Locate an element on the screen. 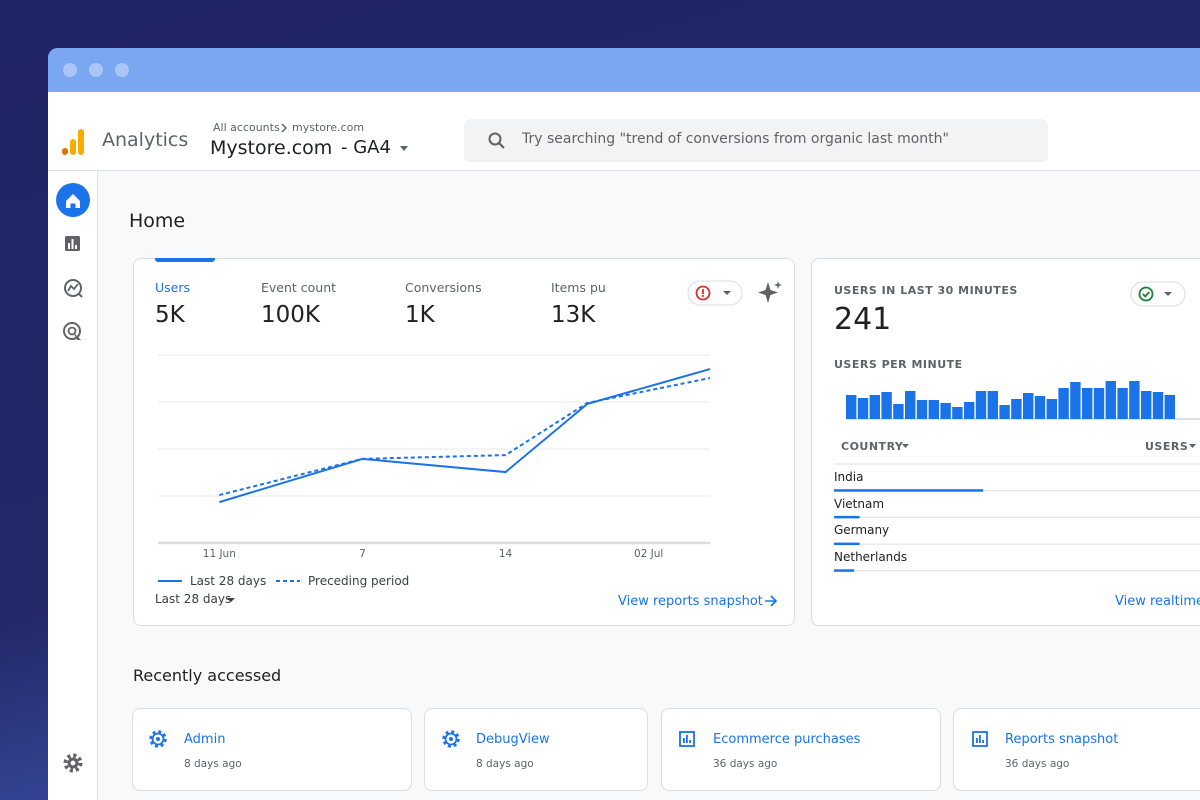  date-range: Last 28 days is located at coordinates (193, 599).